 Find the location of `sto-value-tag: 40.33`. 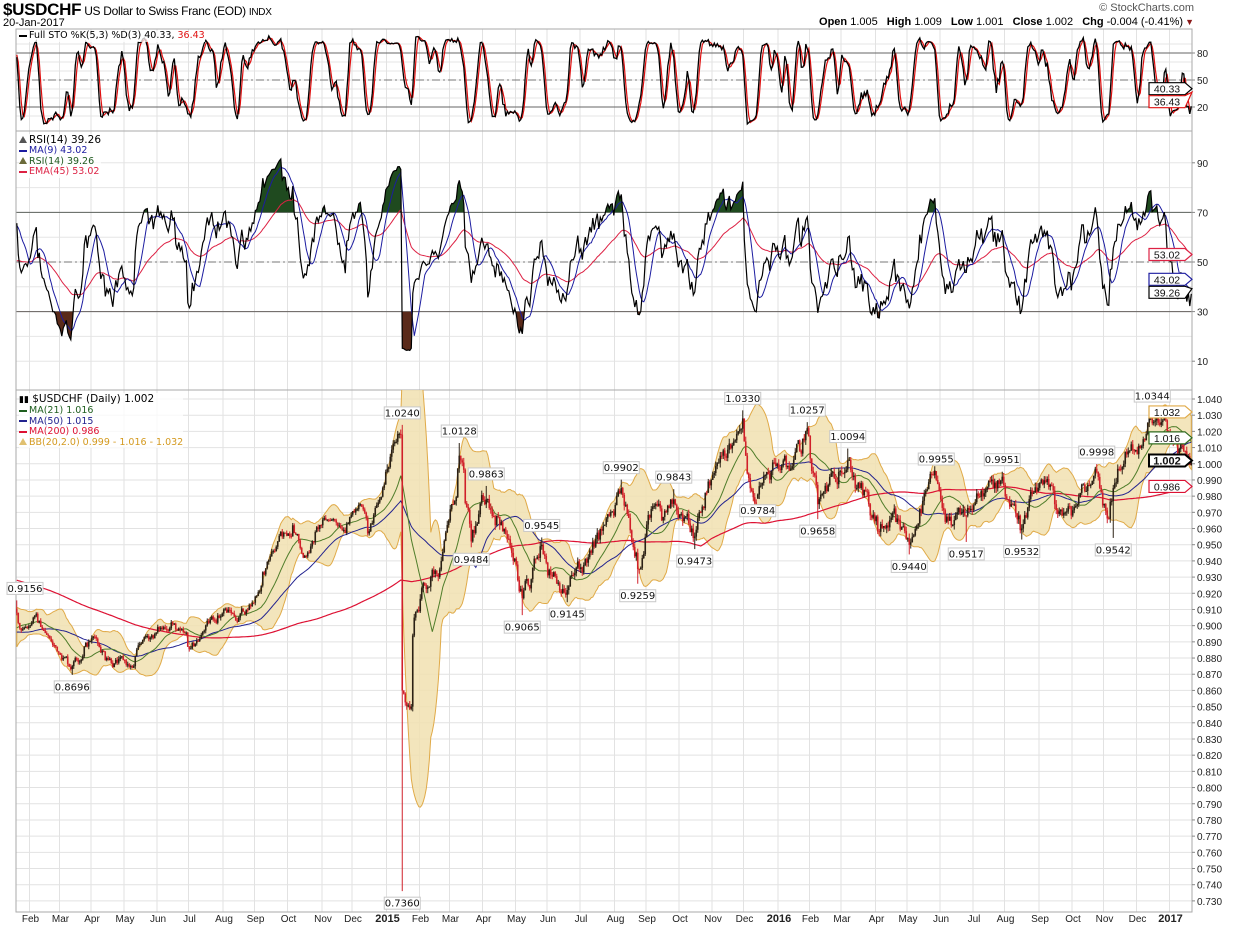

sto-value-tag: 40.33 is located at coordinates (1170, 89).